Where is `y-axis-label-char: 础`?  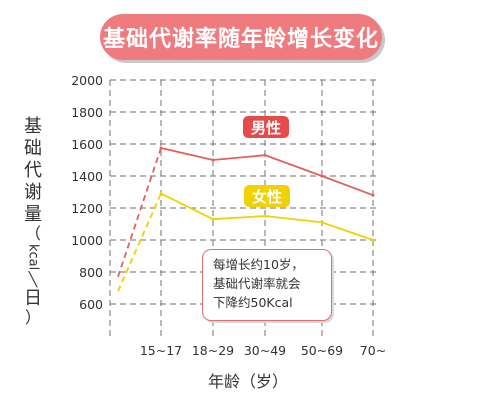
y-axis-label-char: 础 is located at coordinates (33, 148).